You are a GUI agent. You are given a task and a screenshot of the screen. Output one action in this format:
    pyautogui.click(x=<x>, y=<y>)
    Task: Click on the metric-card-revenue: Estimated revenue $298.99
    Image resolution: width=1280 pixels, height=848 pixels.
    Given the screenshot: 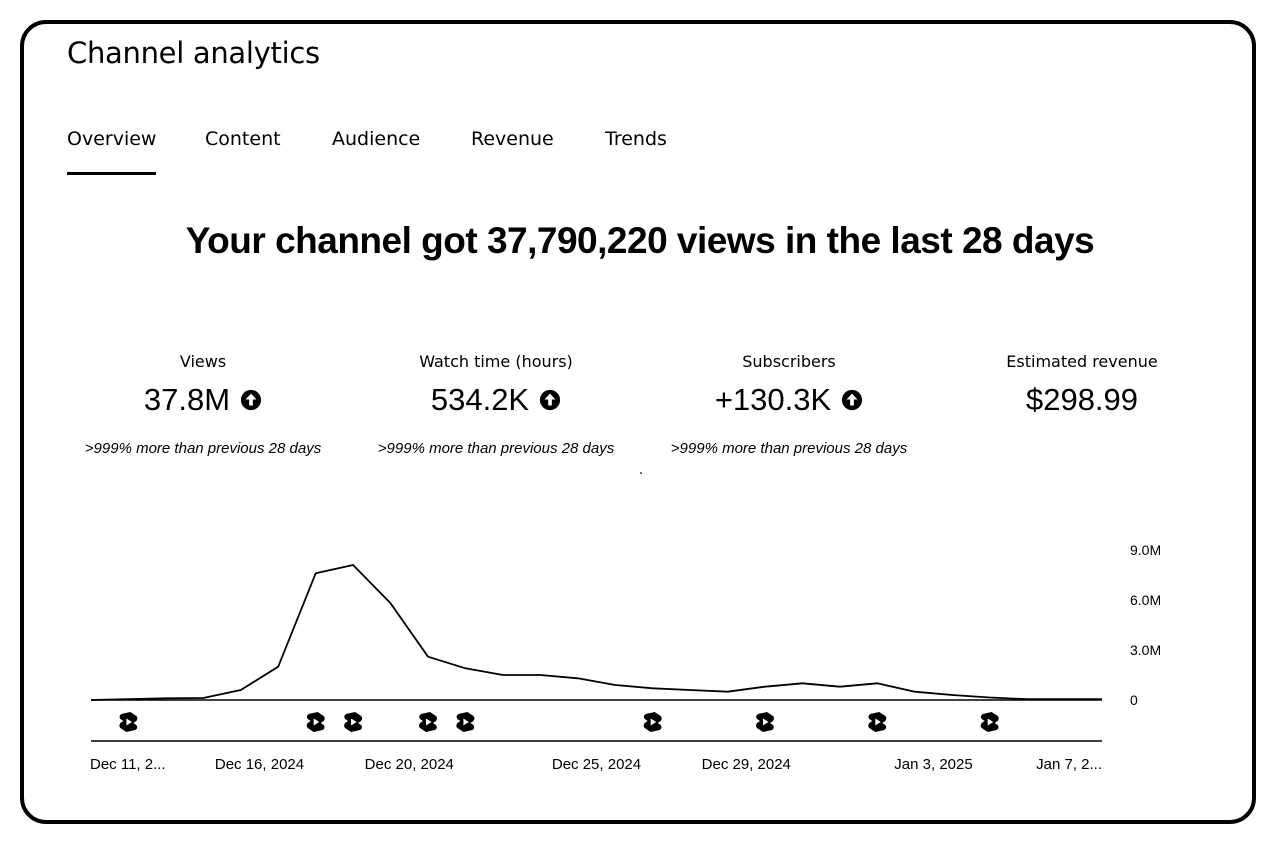 What is the action you would take?
    pyautogui.click(x=1082, y=386)
    